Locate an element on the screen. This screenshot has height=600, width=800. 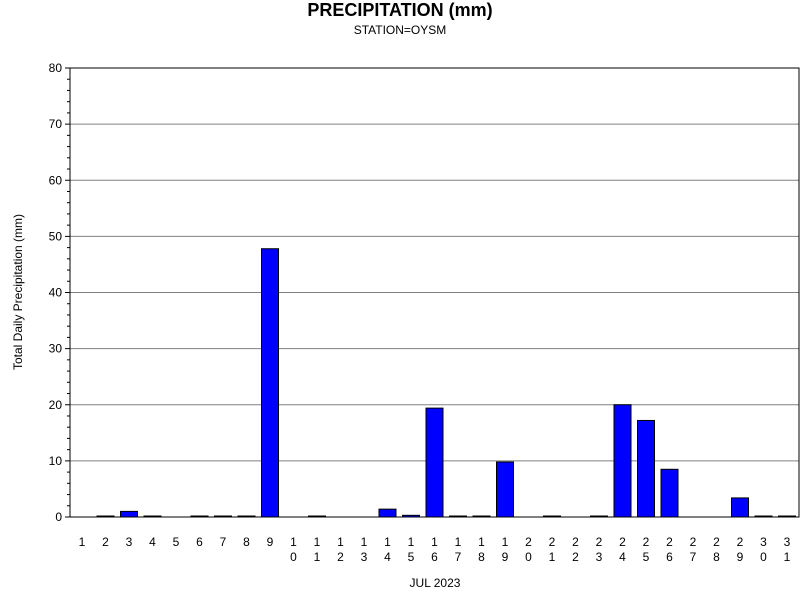
y-tick-label: 50 is located at coordinates (56, 236).